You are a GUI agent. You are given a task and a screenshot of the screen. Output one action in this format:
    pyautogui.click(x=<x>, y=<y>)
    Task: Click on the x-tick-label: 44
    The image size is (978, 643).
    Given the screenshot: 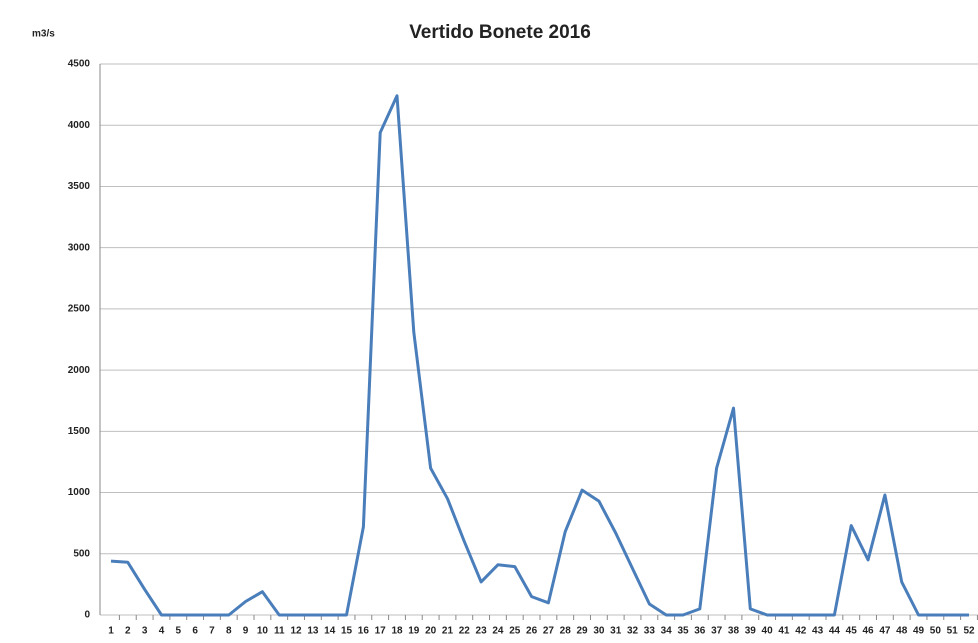 What is the action you would take?
    pyautogui.click(x=835, y=631)
    